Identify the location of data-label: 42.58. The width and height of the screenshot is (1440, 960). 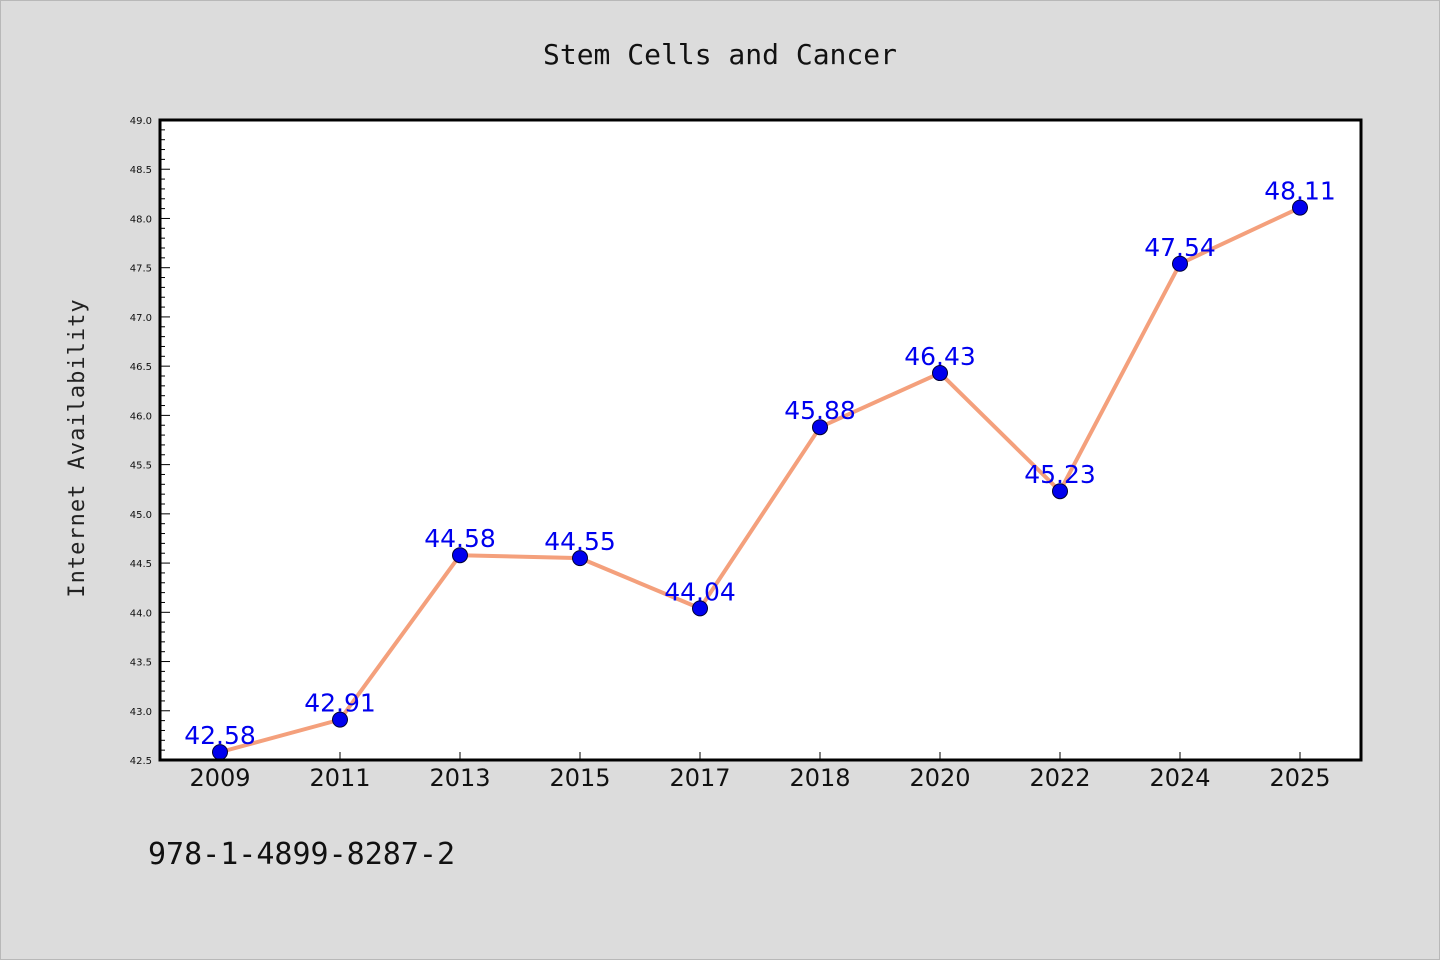
(220, 735).